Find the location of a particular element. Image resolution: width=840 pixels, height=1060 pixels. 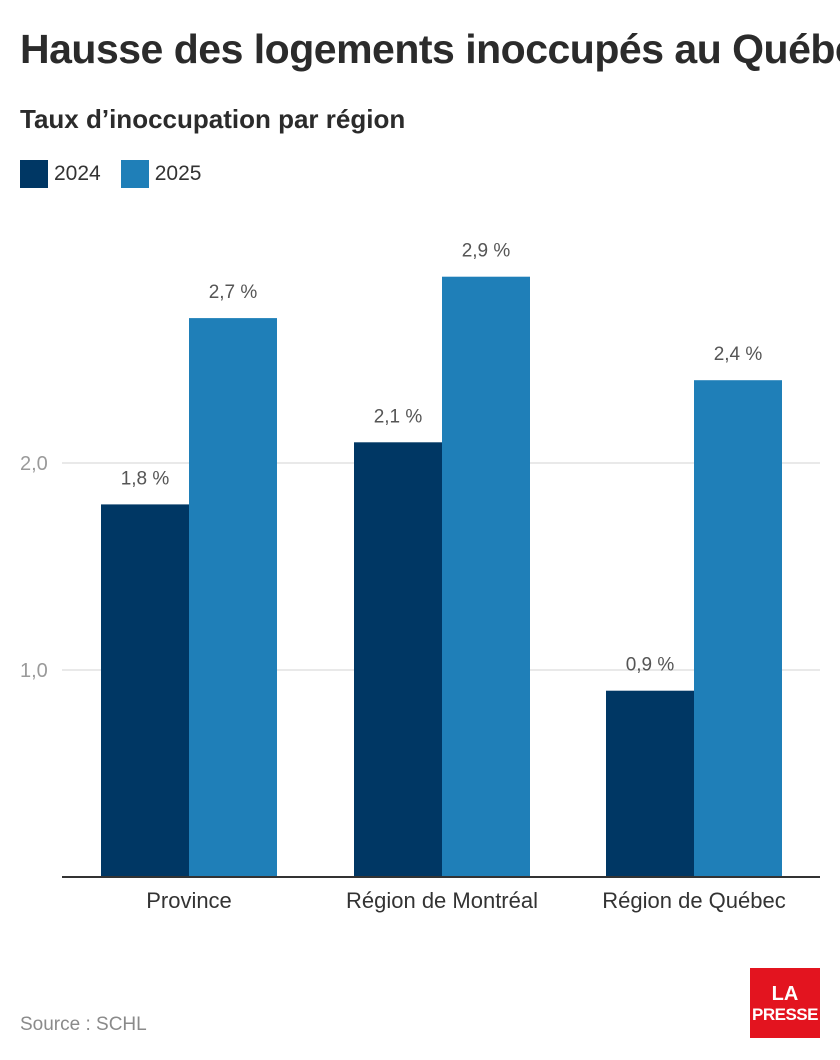

data-label-2024-1: 2,1 % is located at coordinates (398, 416).